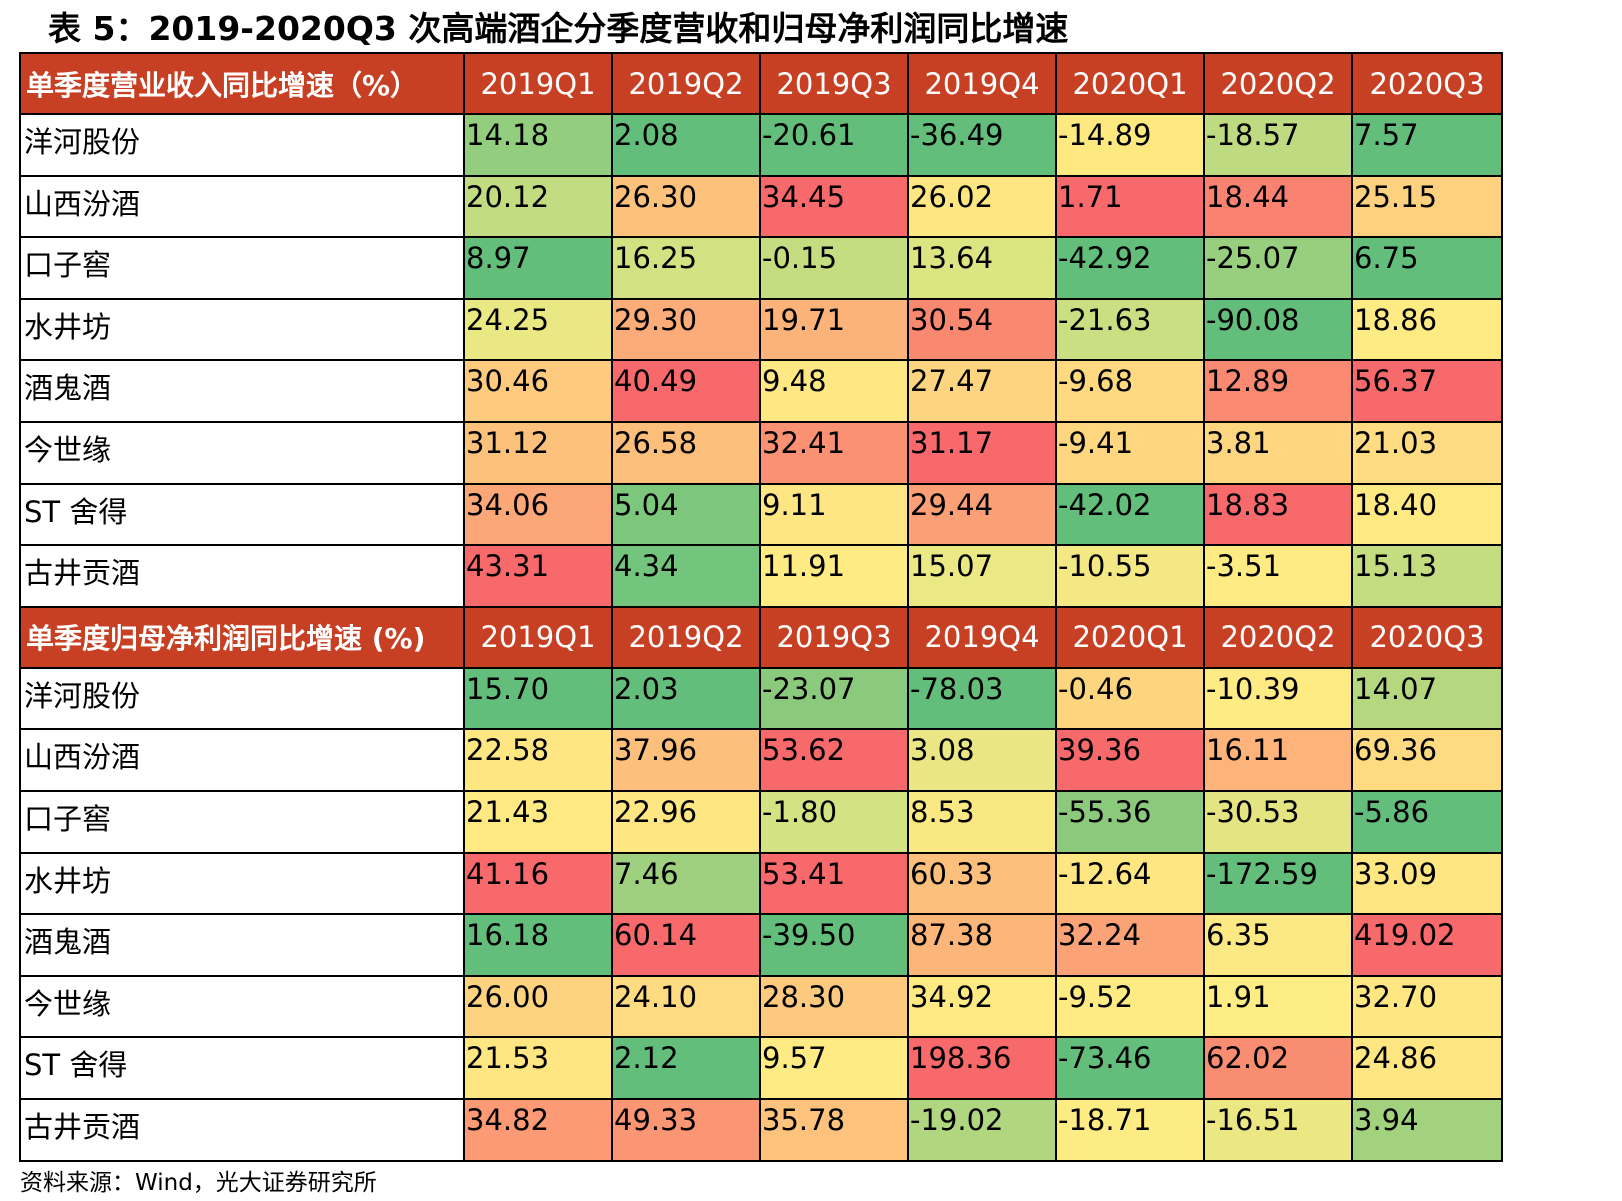 The width and height of the screenshot is (1622, 1201). What do you see at coordinates (982, 1006) in the screenshot?
I see `value-cell: 34.92` at bounding box center [982, 1006].